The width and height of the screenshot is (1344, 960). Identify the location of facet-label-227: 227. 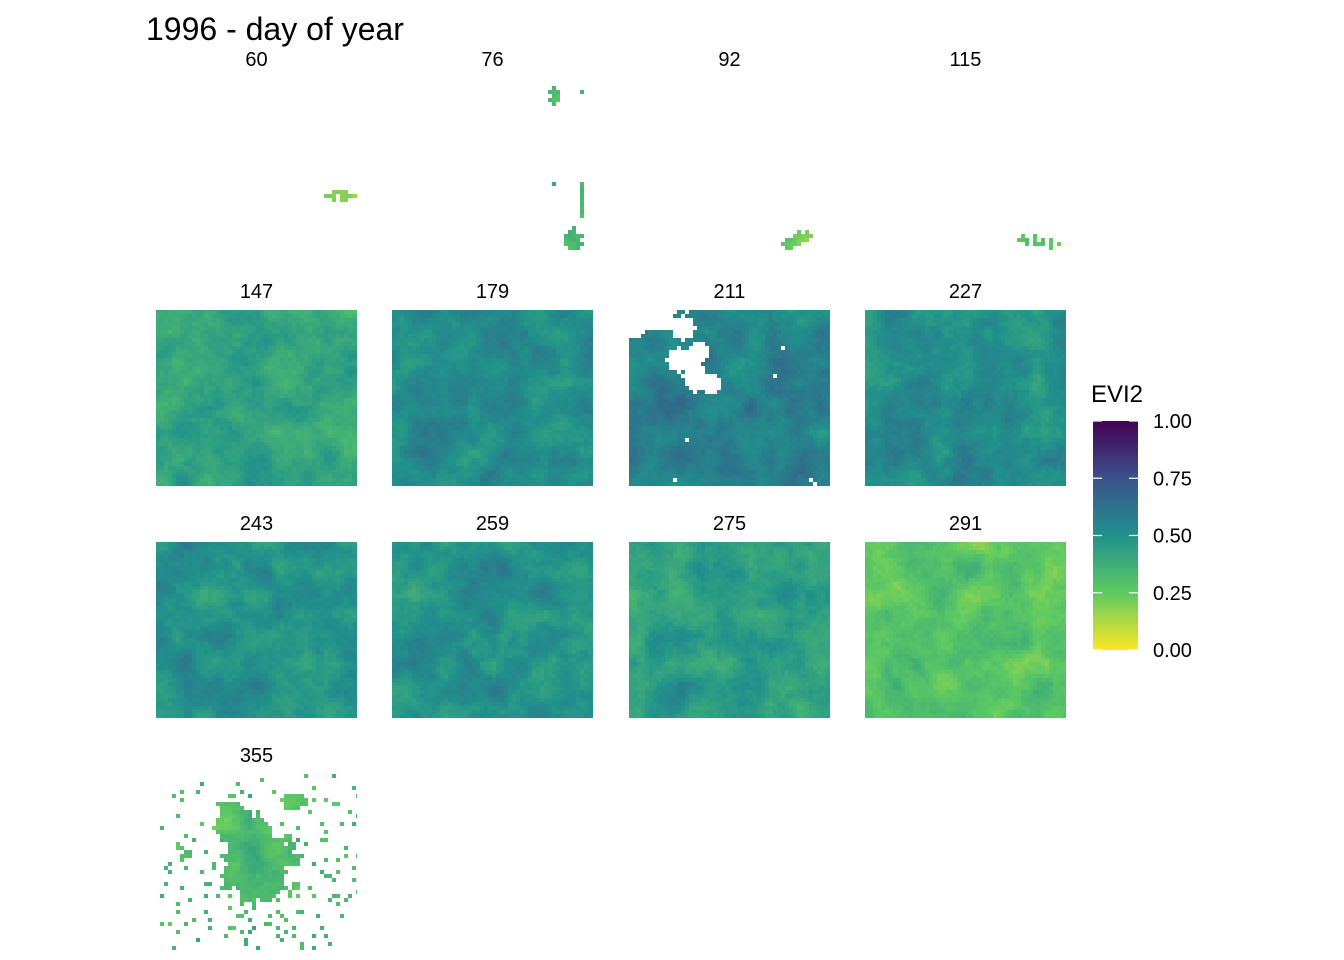
(965, 292).